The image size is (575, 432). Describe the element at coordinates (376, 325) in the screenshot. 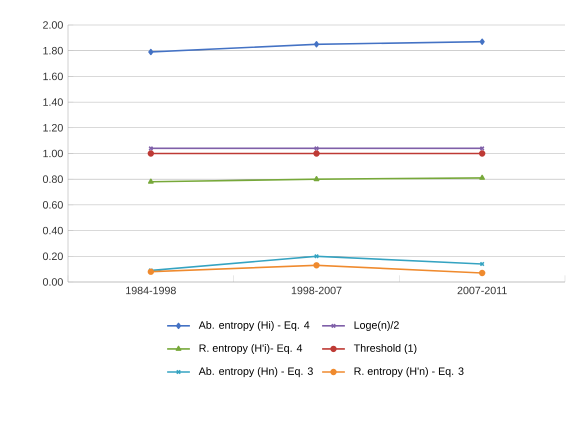

I see `legend-label: Loge(n)/2` at that location.